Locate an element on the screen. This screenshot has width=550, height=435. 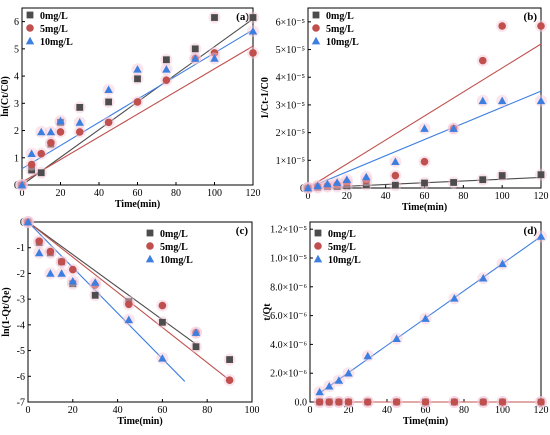
y-tick-label: 5×10⁻⁵ is located at coordinates (290, 50).